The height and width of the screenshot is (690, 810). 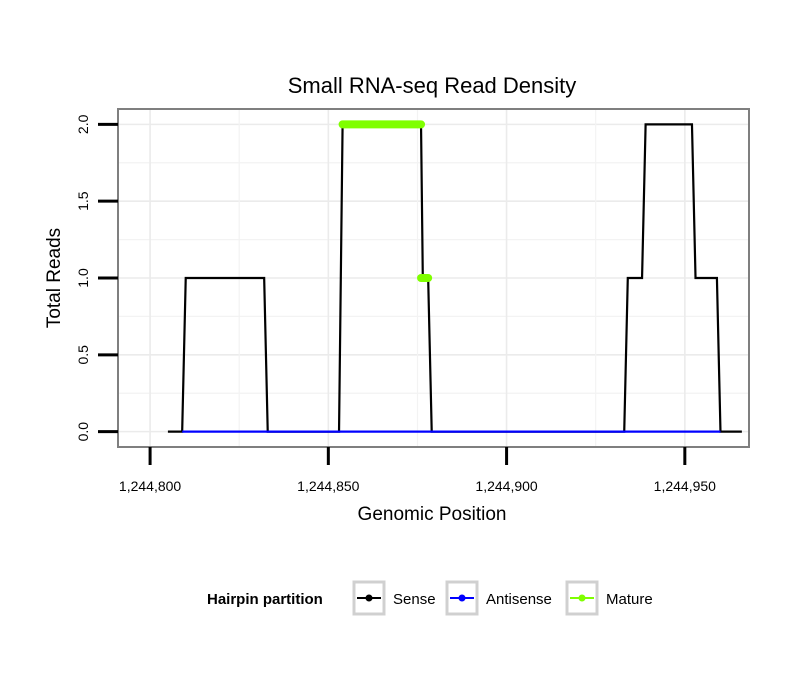 I want to click on y-tick-label: 2.0, so click(x=83, y=124).